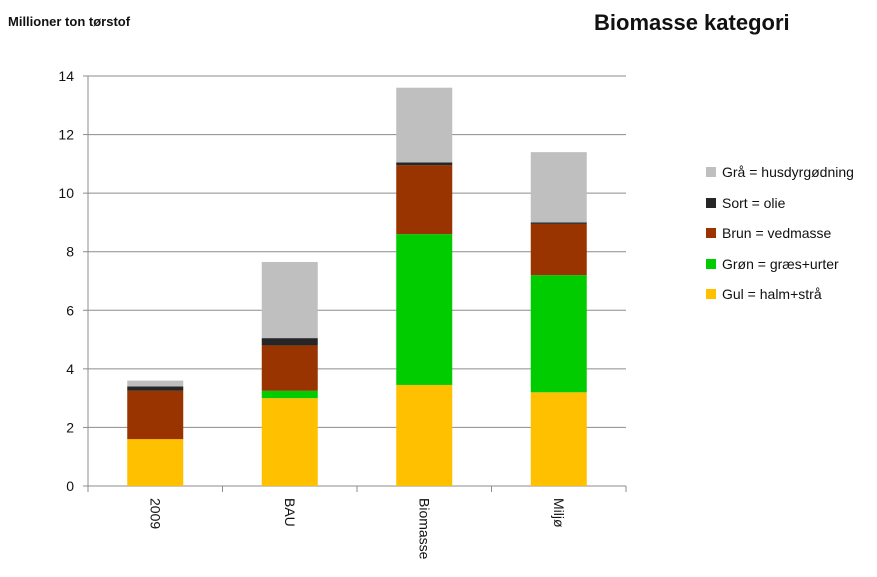  Describe the element at coordinates (70, 427) in the screenshot. I see `y-tick-label: 2` at that location.